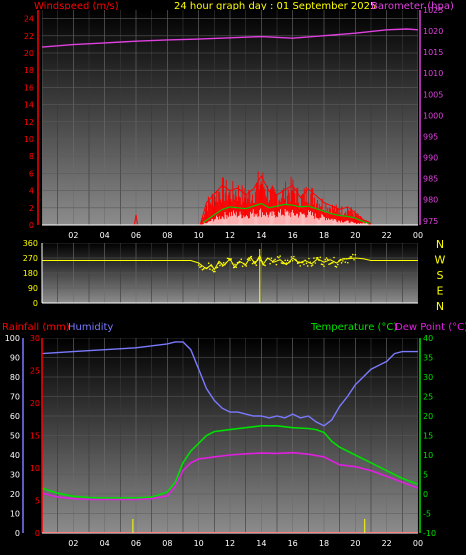  Describe the element at coordinates (230, 199) in the screenshot. I see `wind-line` at that location.